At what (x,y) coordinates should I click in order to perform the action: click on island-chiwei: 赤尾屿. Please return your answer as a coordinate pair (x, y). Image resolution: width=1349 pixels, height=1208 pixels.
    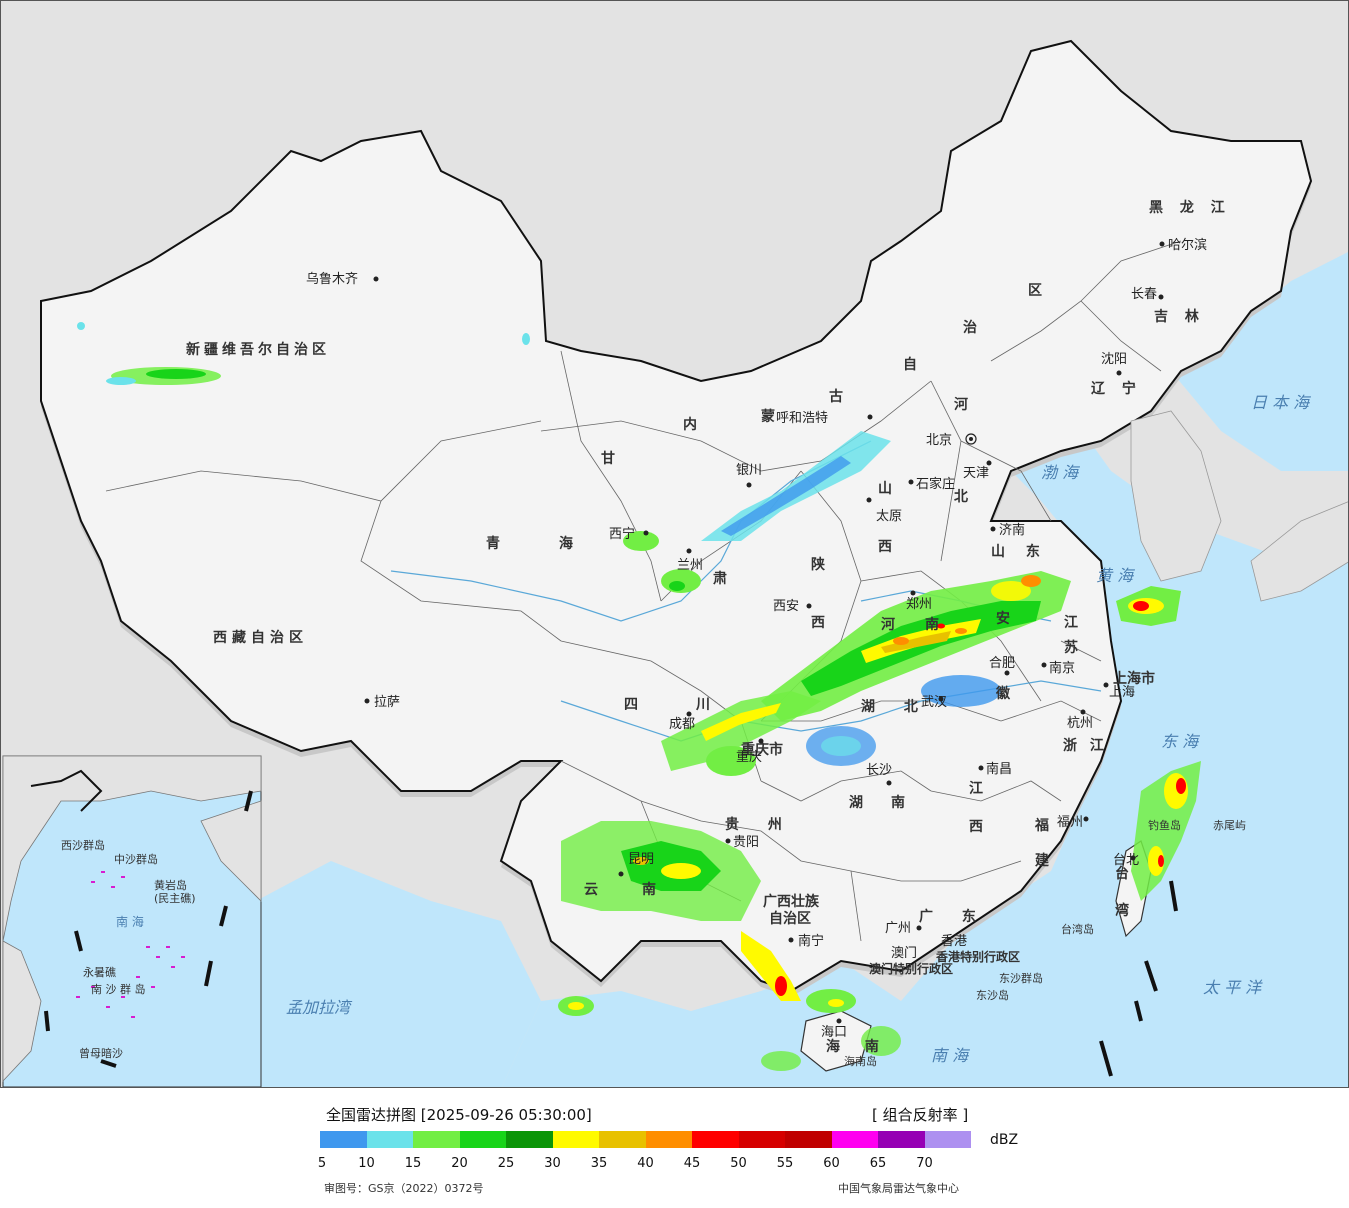
    Looking at the image, I should click on (1229, 825).